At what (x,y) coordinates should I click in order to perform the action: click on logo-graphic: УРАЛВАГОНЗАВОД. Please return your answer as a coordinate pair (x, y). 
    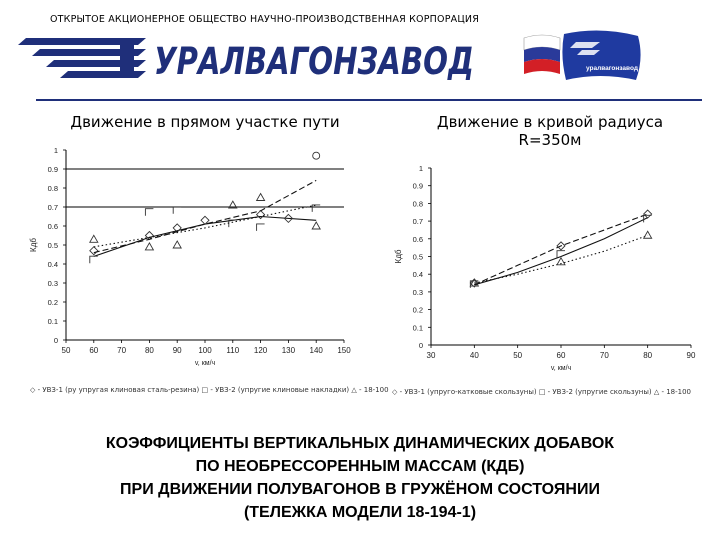
    Looking at the image, I should click on (246, 60).